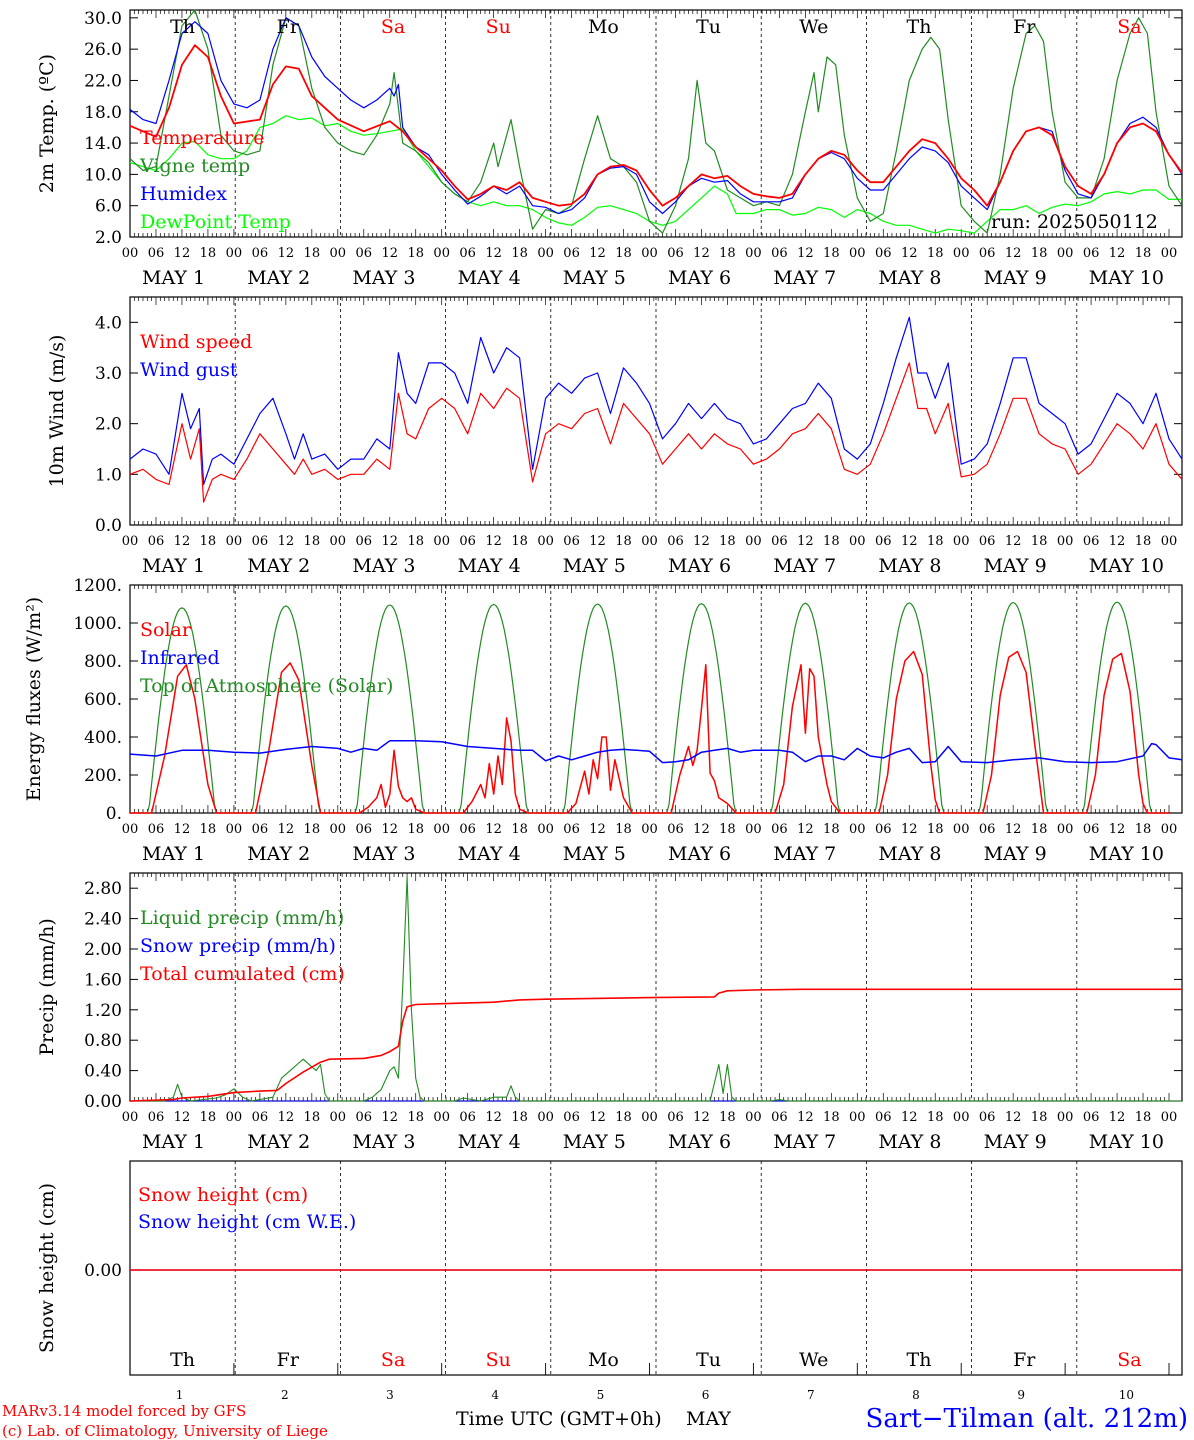 This screenshot has height=1440, width=1194. What do you see at coordinates (278, 566) in the screenshot?
I see `date-label: MAY 2` at bounding box center [278, 566].